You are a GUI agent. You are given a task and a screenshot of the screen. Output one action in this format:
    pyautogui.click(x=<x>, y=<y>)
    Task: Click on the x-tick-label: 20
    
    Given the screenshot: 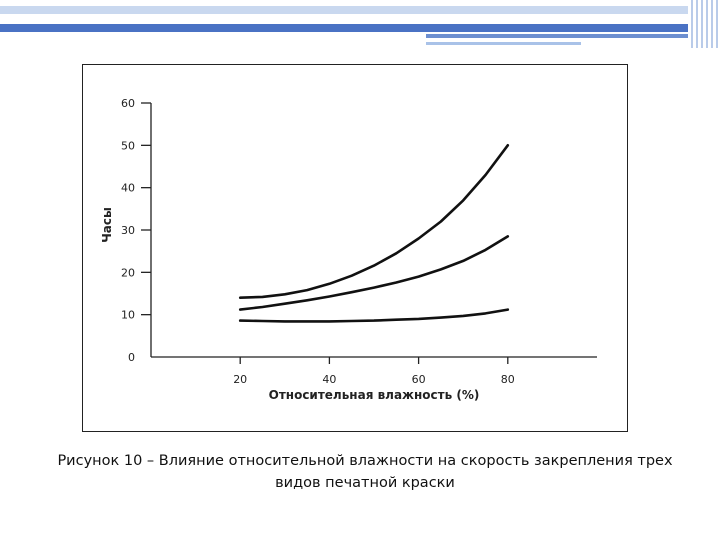 What is the action you would take?
    pyautogui.click(x=240, y=379)
    